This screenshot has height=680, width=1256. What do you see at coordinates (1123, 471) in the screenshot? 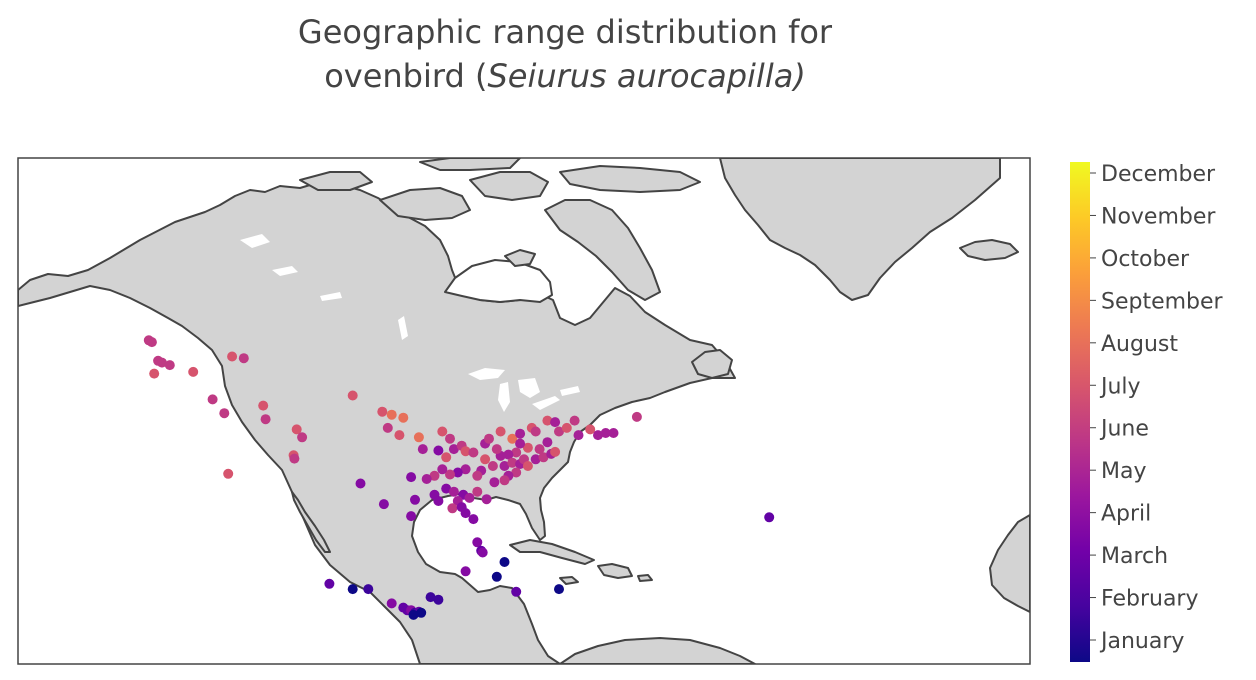
I see `colorbar-tick-label: May` at bounding box center [1123, 471].